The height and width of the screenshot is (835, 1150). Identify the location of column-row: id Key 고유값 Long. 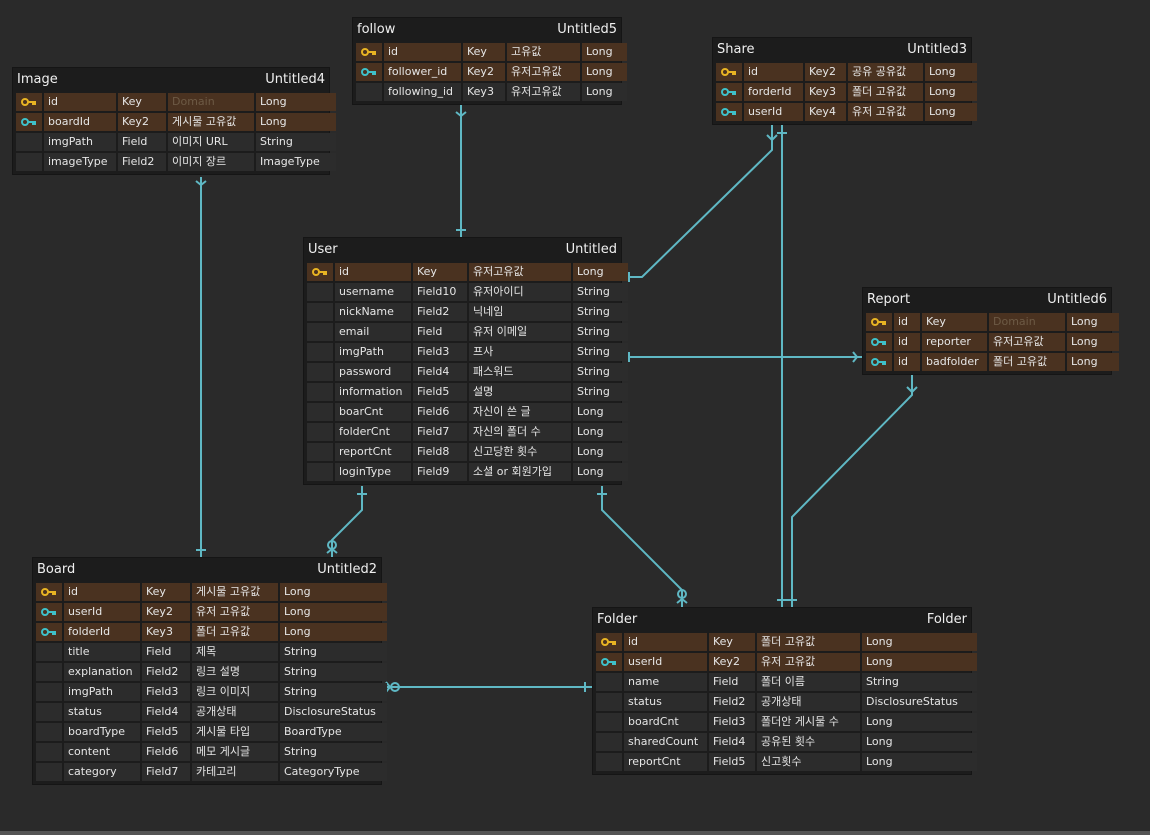
(492, 52).